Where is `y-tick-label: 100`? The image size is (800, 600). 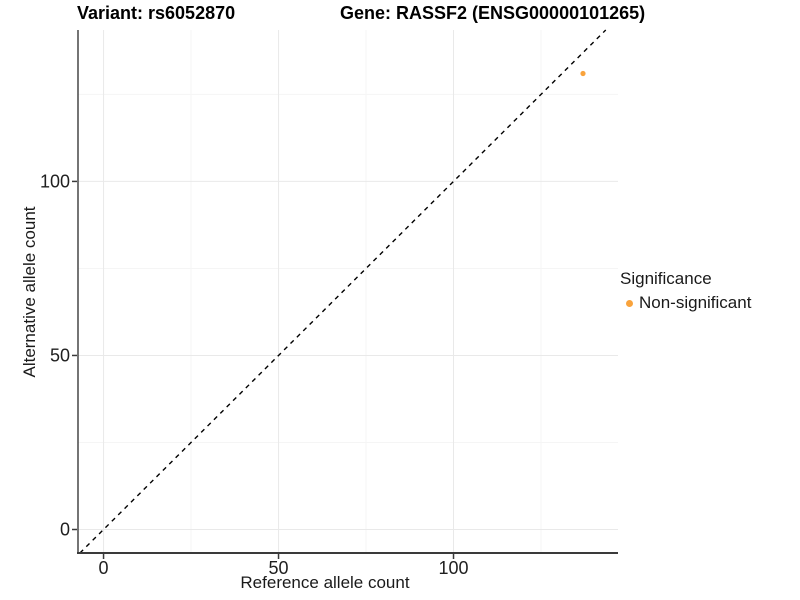 y-tick-label: 100 is located at coordinates (55, 181).